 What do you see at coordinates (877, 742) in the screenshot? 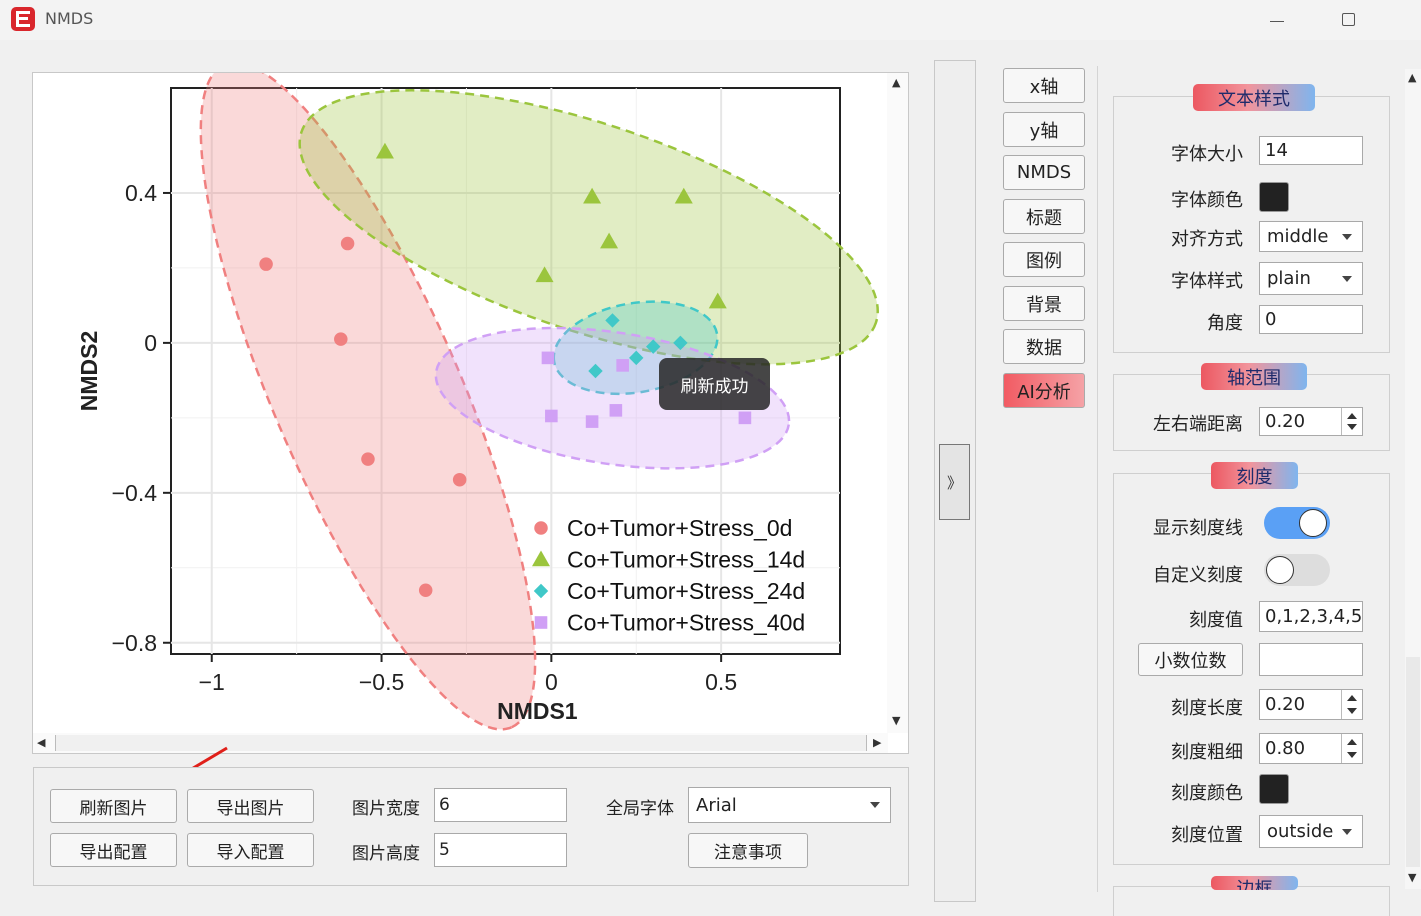
I see `scroll-right-icon: ▶` at bounding box center [877, 742].